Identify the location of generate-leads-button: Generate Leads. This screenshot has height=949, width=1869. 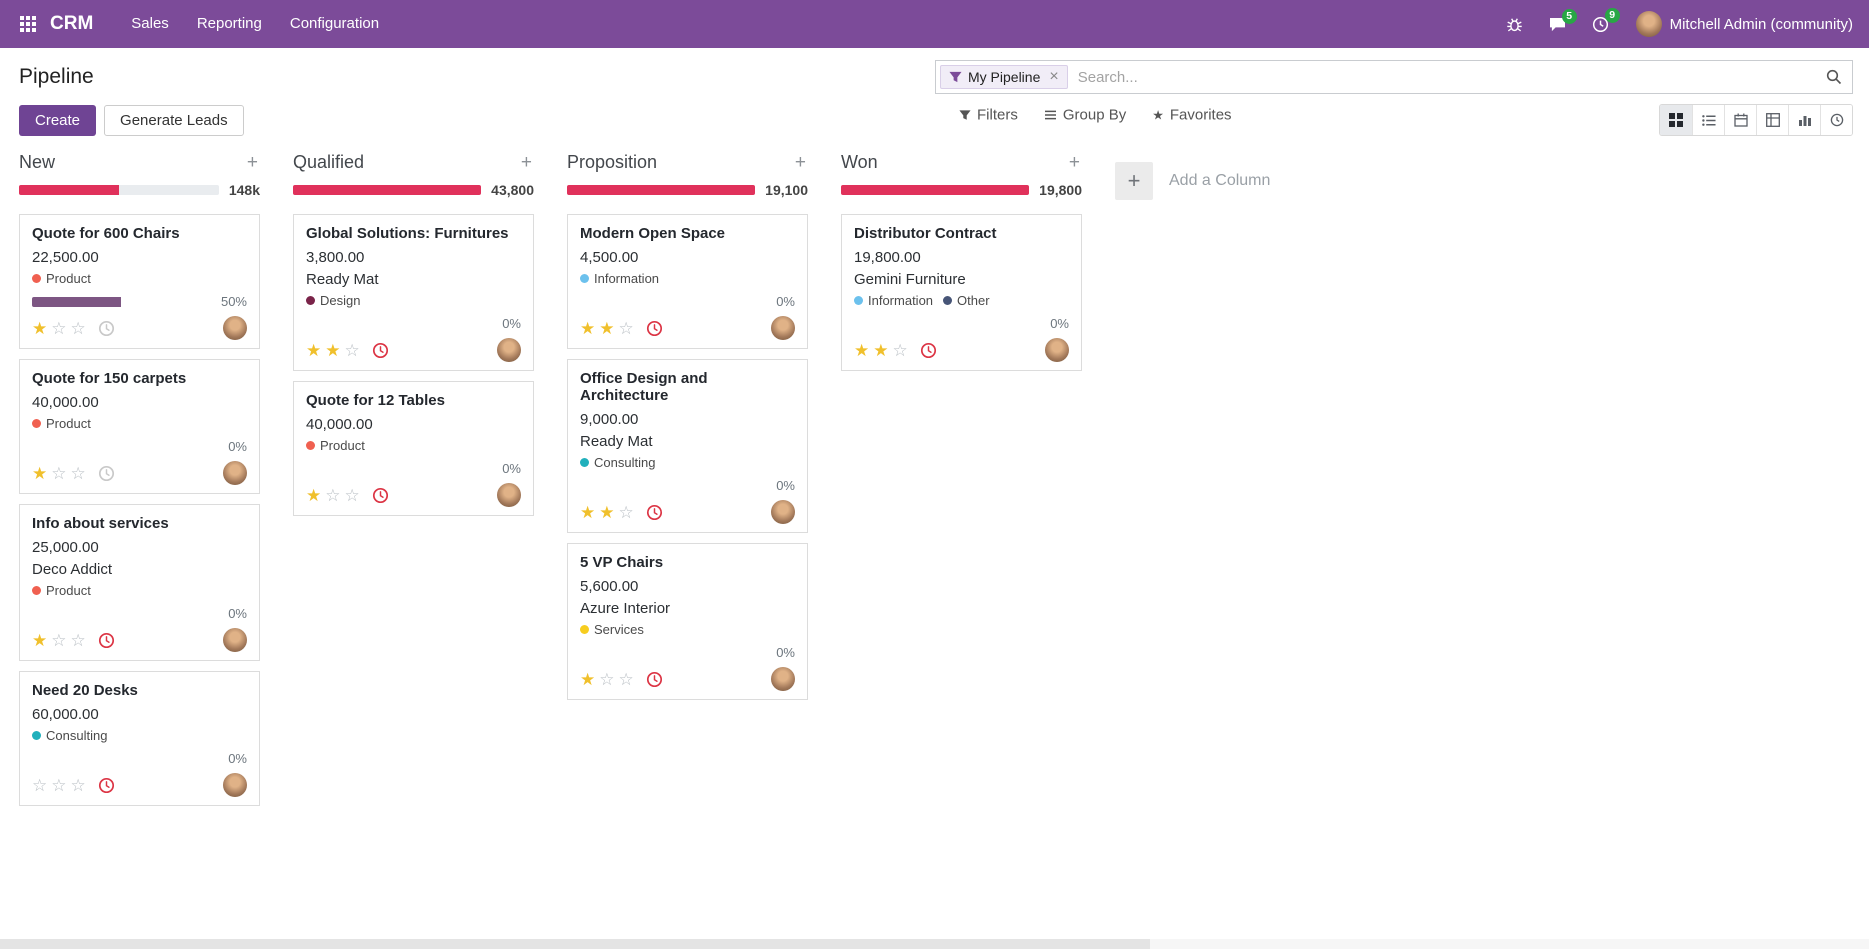
(174, 120).